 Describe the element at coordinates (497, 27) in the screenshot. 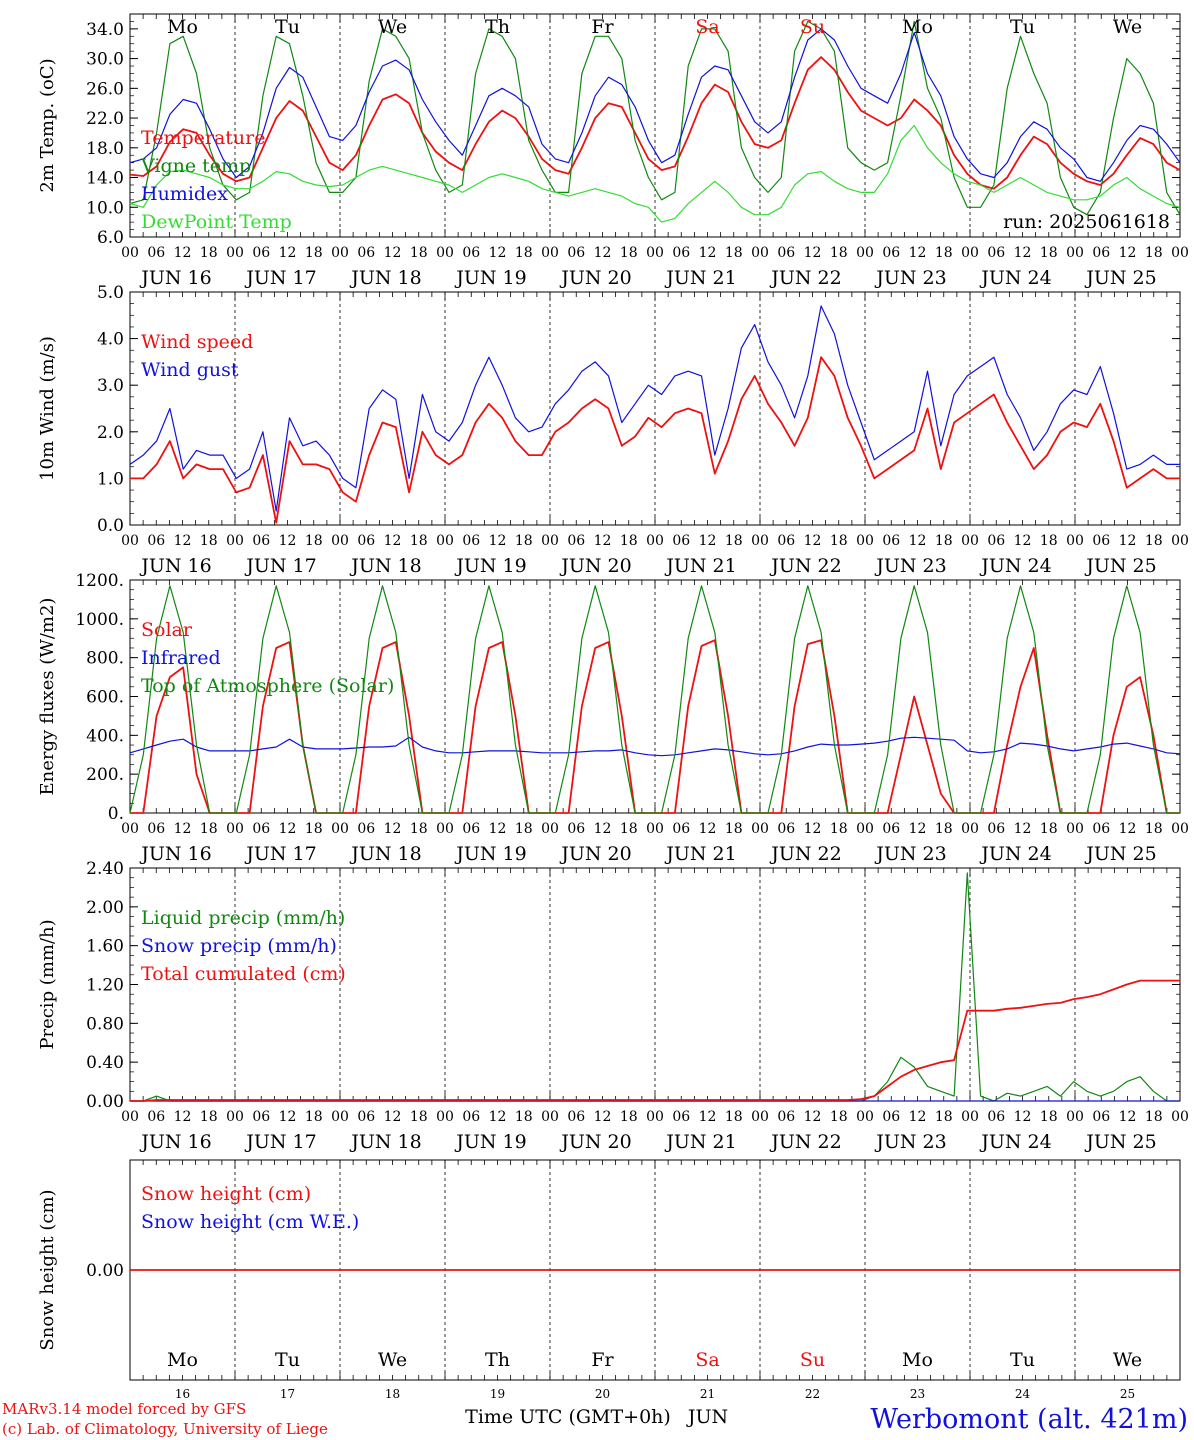

I see `weekday-label: Th` at that location.